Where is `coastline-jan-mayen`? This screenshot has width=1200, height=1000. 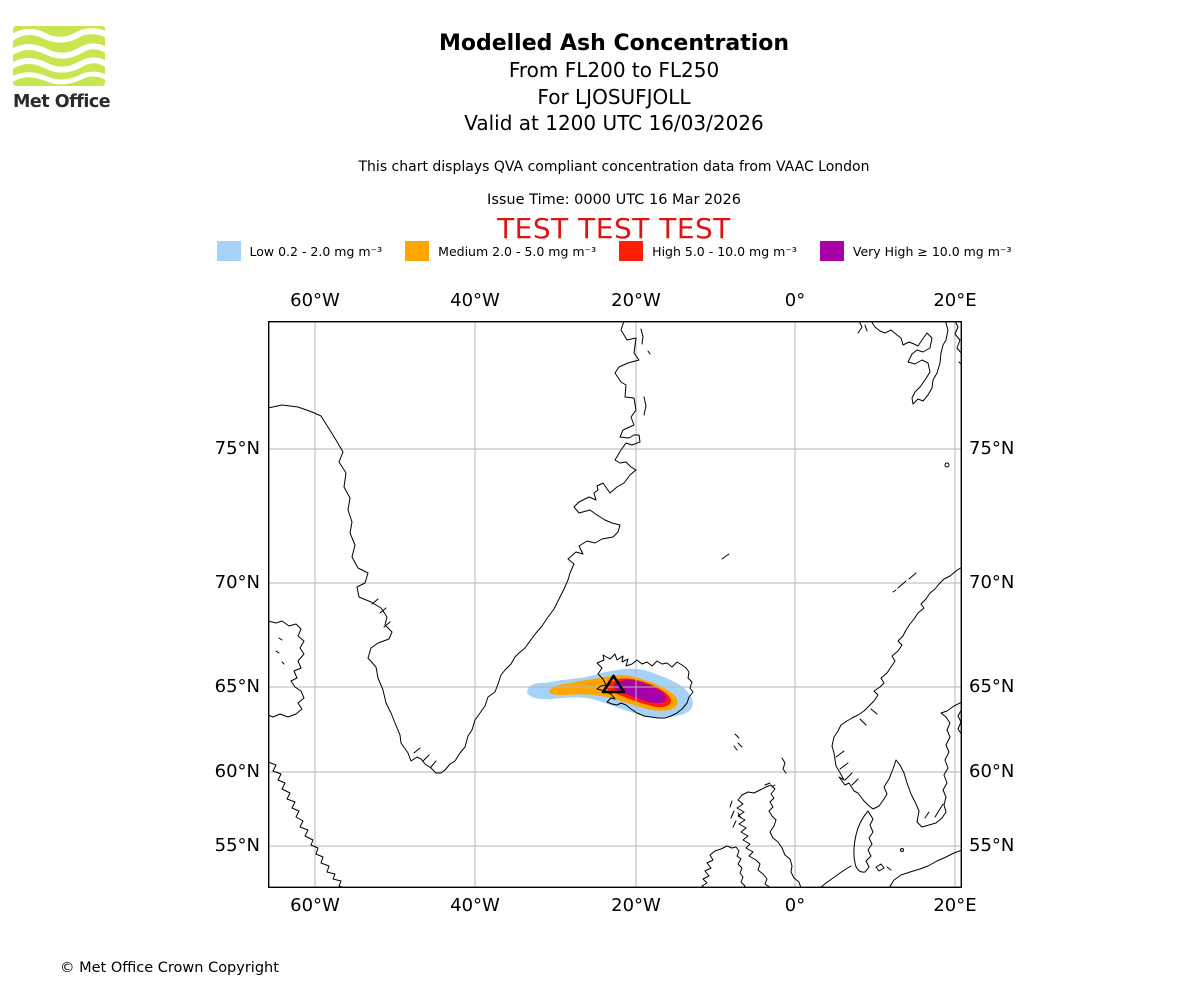 coastline-jan-mayen is located at coordinates (725, 556).